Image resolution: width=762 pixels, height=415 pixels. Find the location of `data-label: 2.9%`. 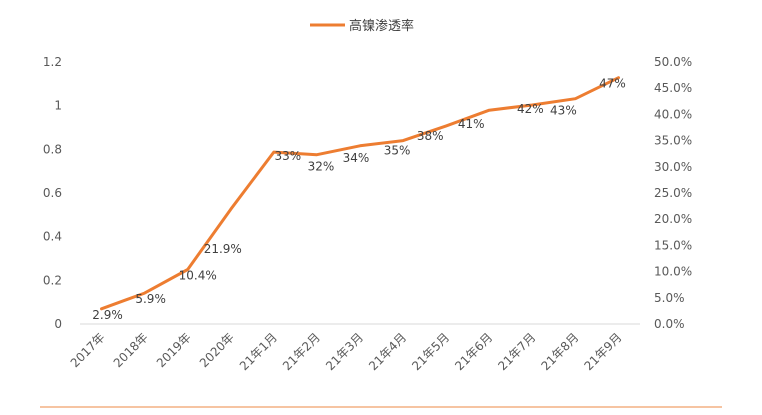

data-label: 2.9% is located at coordinates (107, 315).